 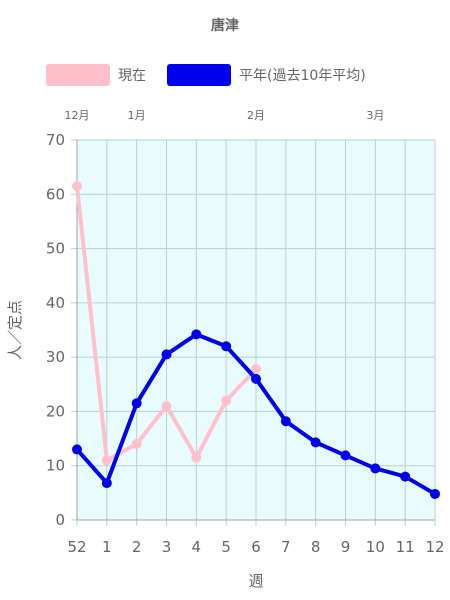 I want to click on x-tick-label: 5, so click(x=226, y=547).